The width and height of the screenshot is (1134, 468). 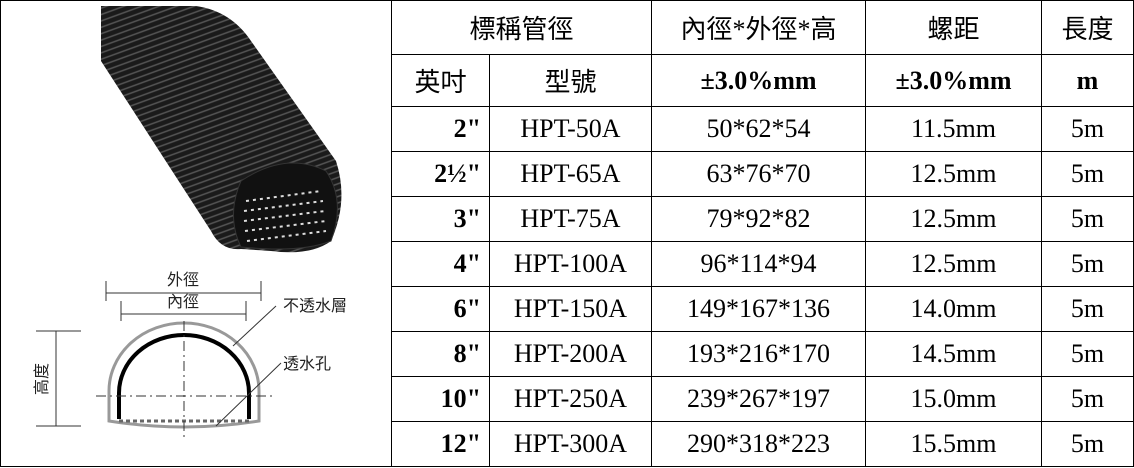 What do you see at coordinates (440, 399) in the screenshot?
I see `table-cell: 10"` at bounding box center [440, 399].